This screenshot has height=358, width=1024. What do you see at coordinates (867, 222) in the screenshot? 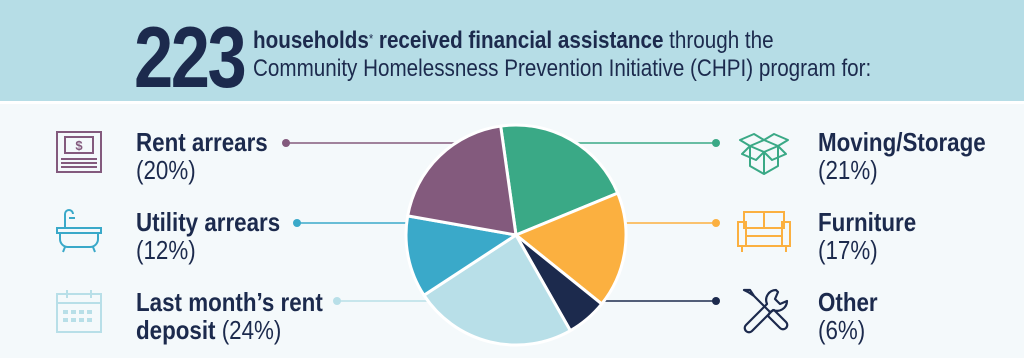
I see `category-label: Furniture` at bounding box center [867, 222].